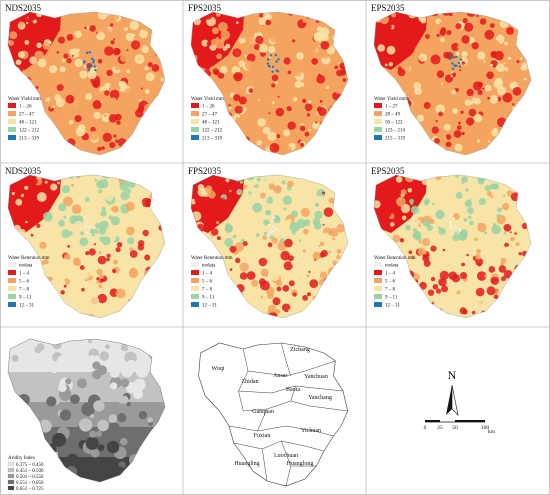 This screenshot has width=550, height=495. Describe the element at coordinates (395, 131) in the screenshot. I see `legend-label: 123 – 214` at that location.